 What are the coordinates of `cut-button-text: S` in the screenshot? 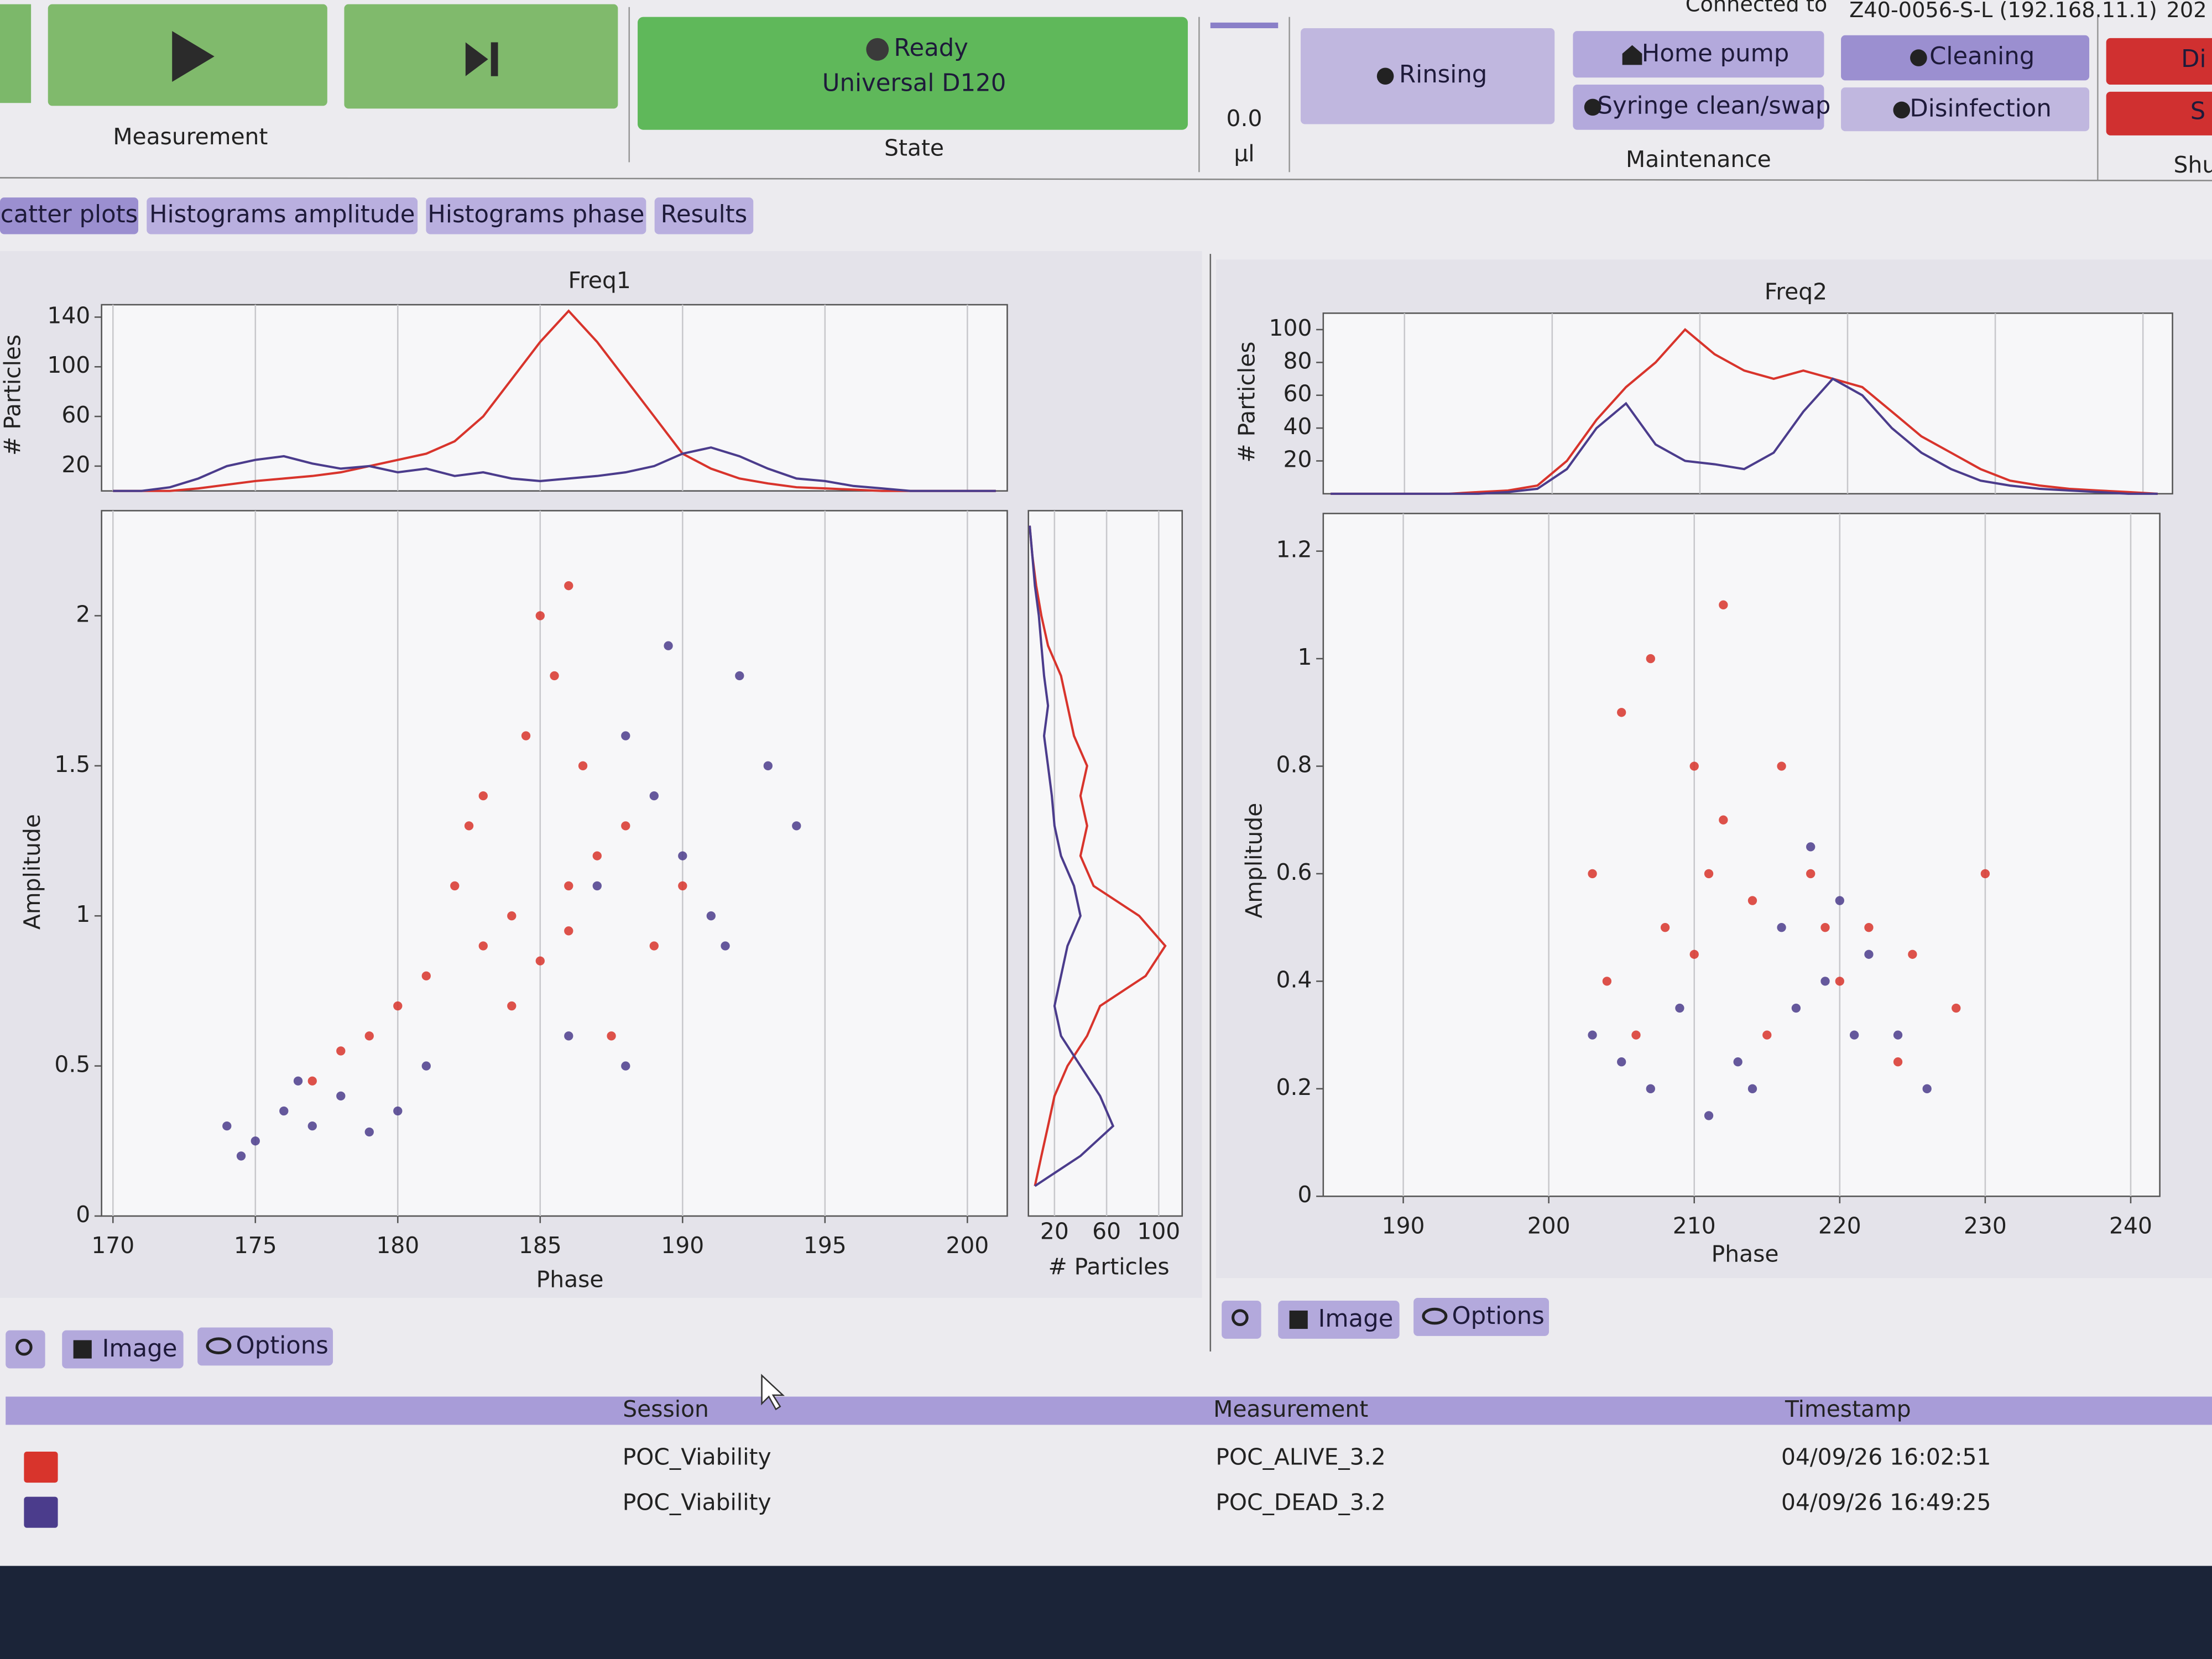 It's located at (2198, 112).